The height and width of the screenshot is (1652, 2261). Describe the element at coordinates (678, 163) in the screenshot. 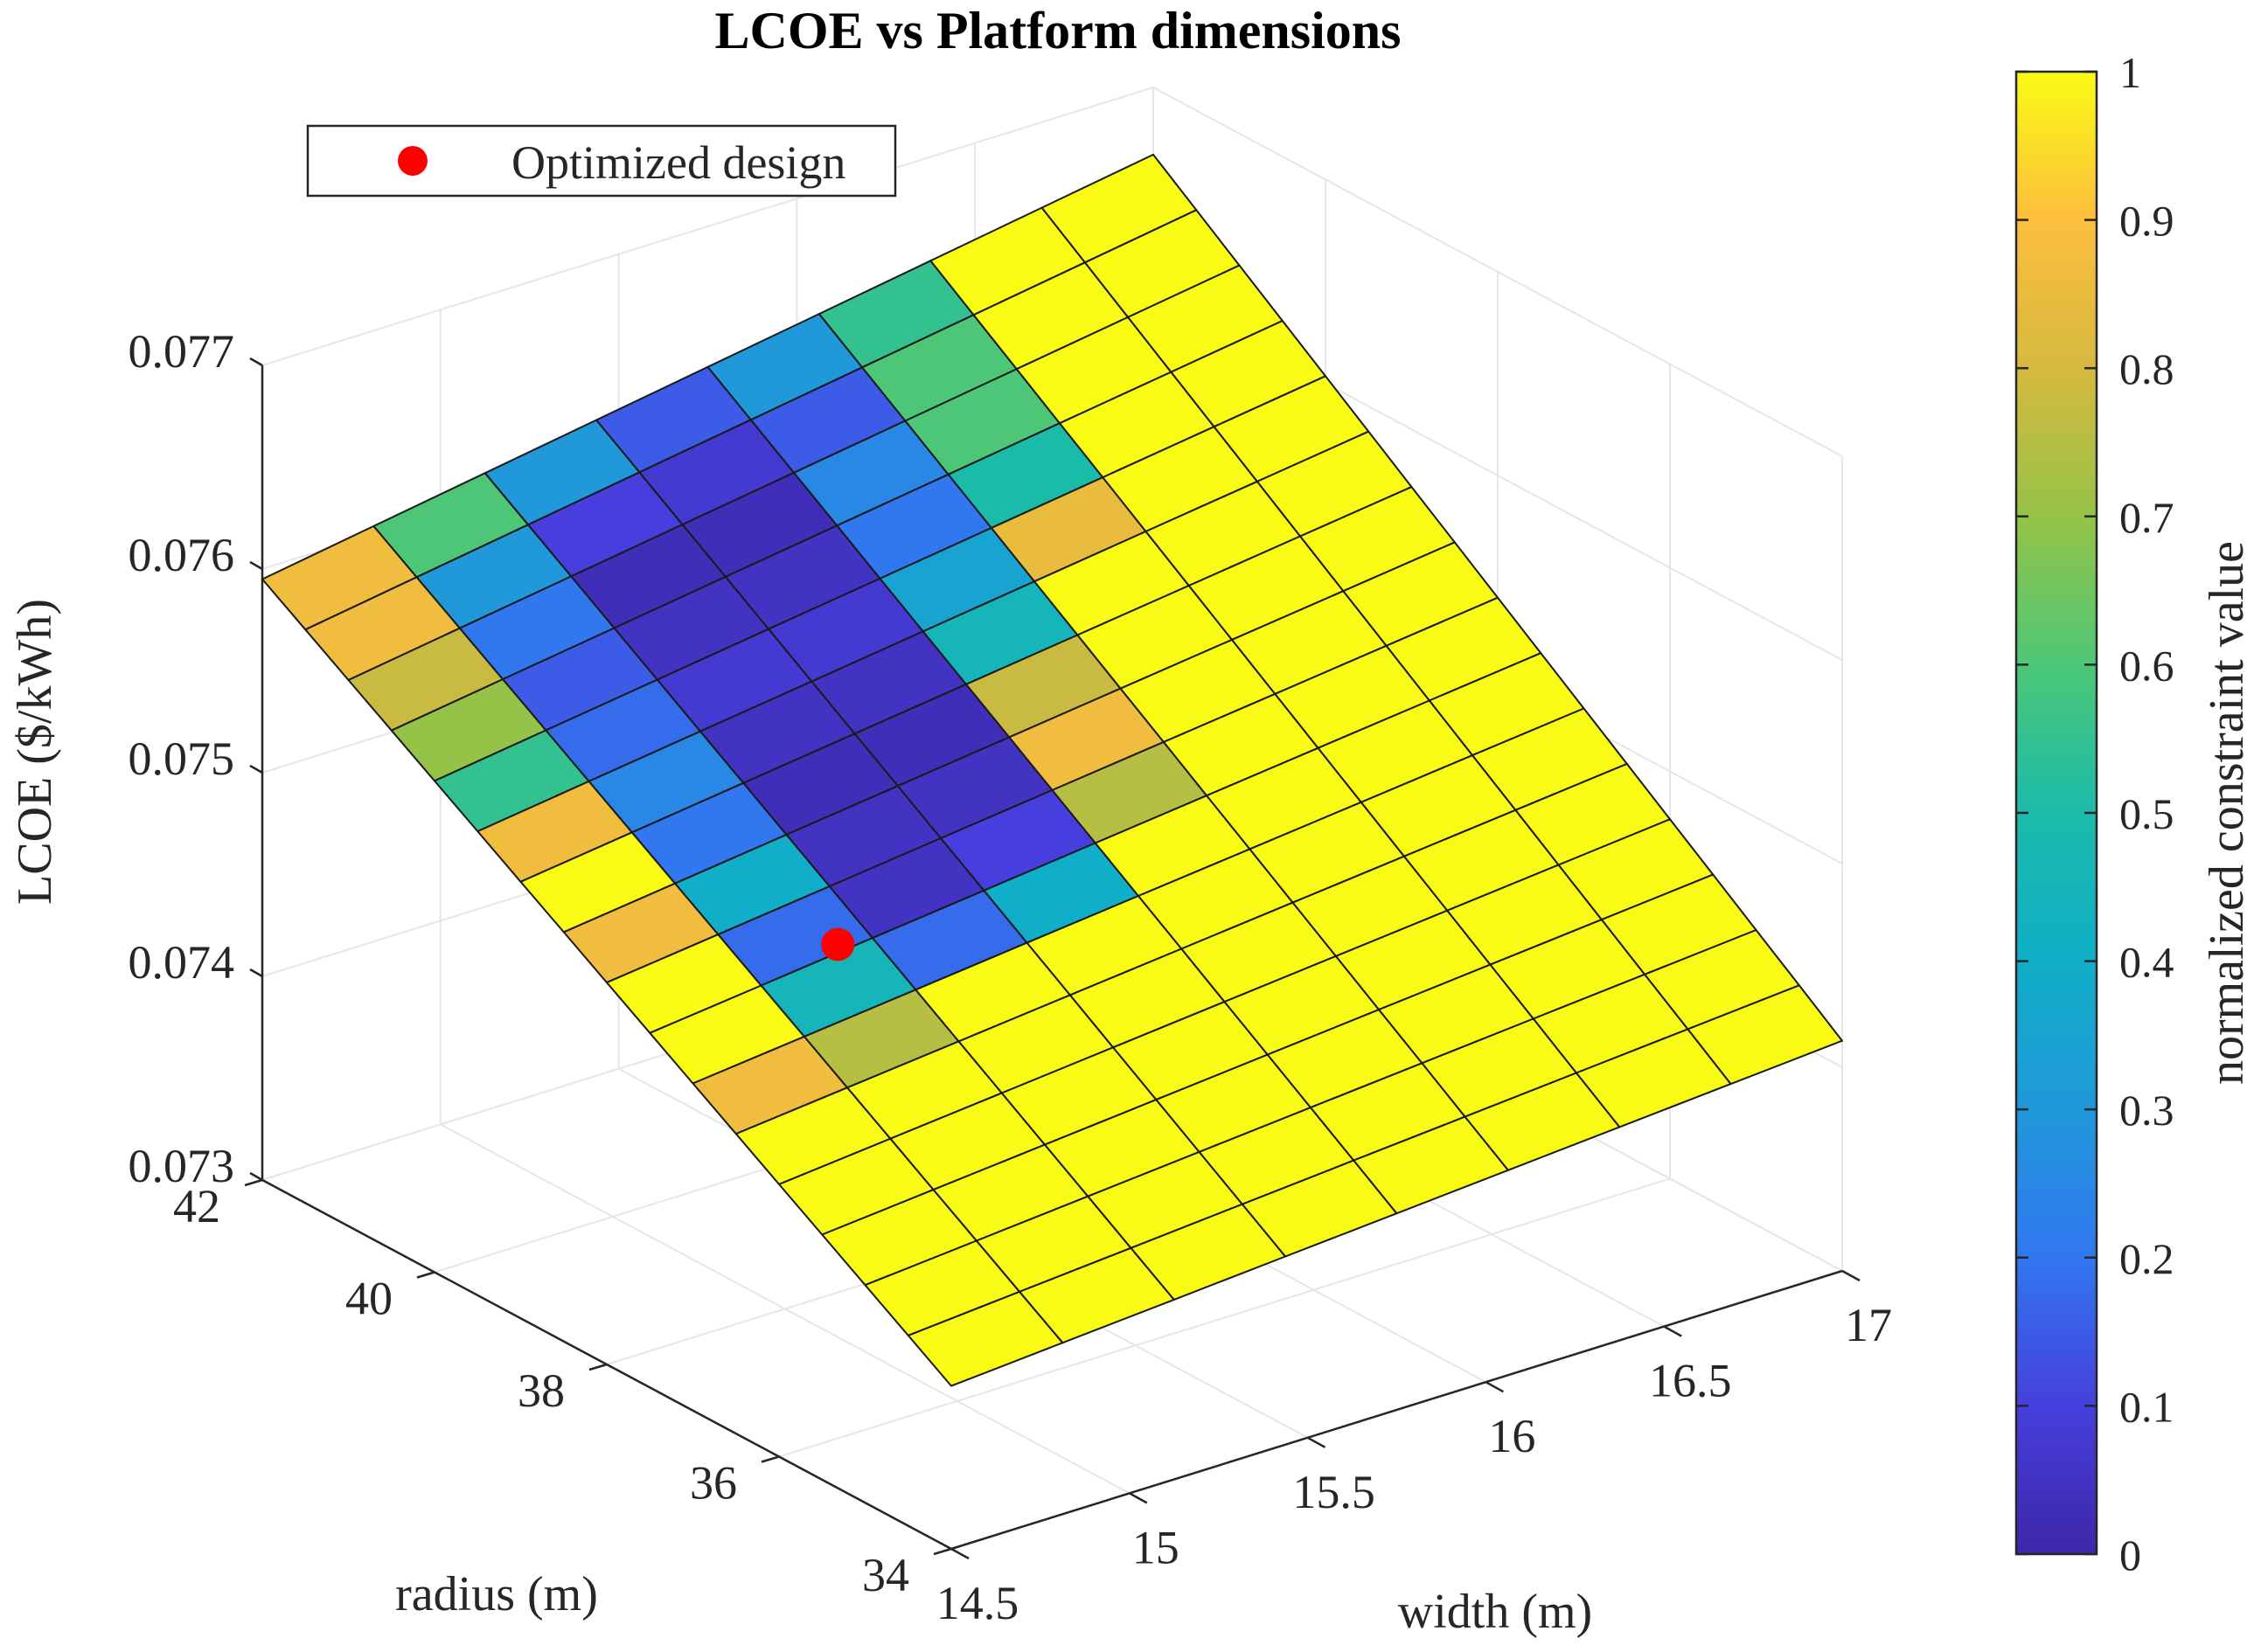

I see `legend-label: Optimized design` at that location.